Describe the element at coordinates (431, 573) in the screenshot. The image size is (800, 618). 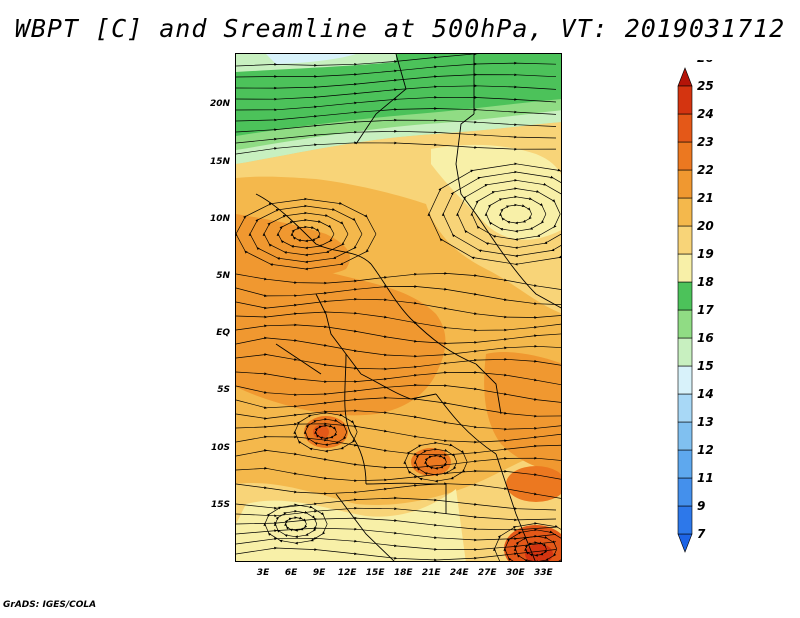
I see `lon-label: 21E` at that location.